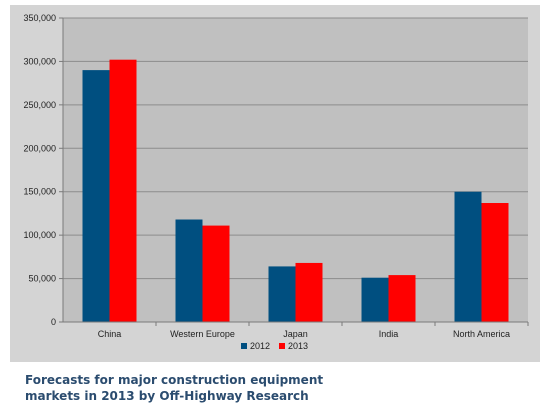  What do you see at coordinates (96, 196) in the screenshot?
I see `bar-2012-china` at bounding box center [96, 196].